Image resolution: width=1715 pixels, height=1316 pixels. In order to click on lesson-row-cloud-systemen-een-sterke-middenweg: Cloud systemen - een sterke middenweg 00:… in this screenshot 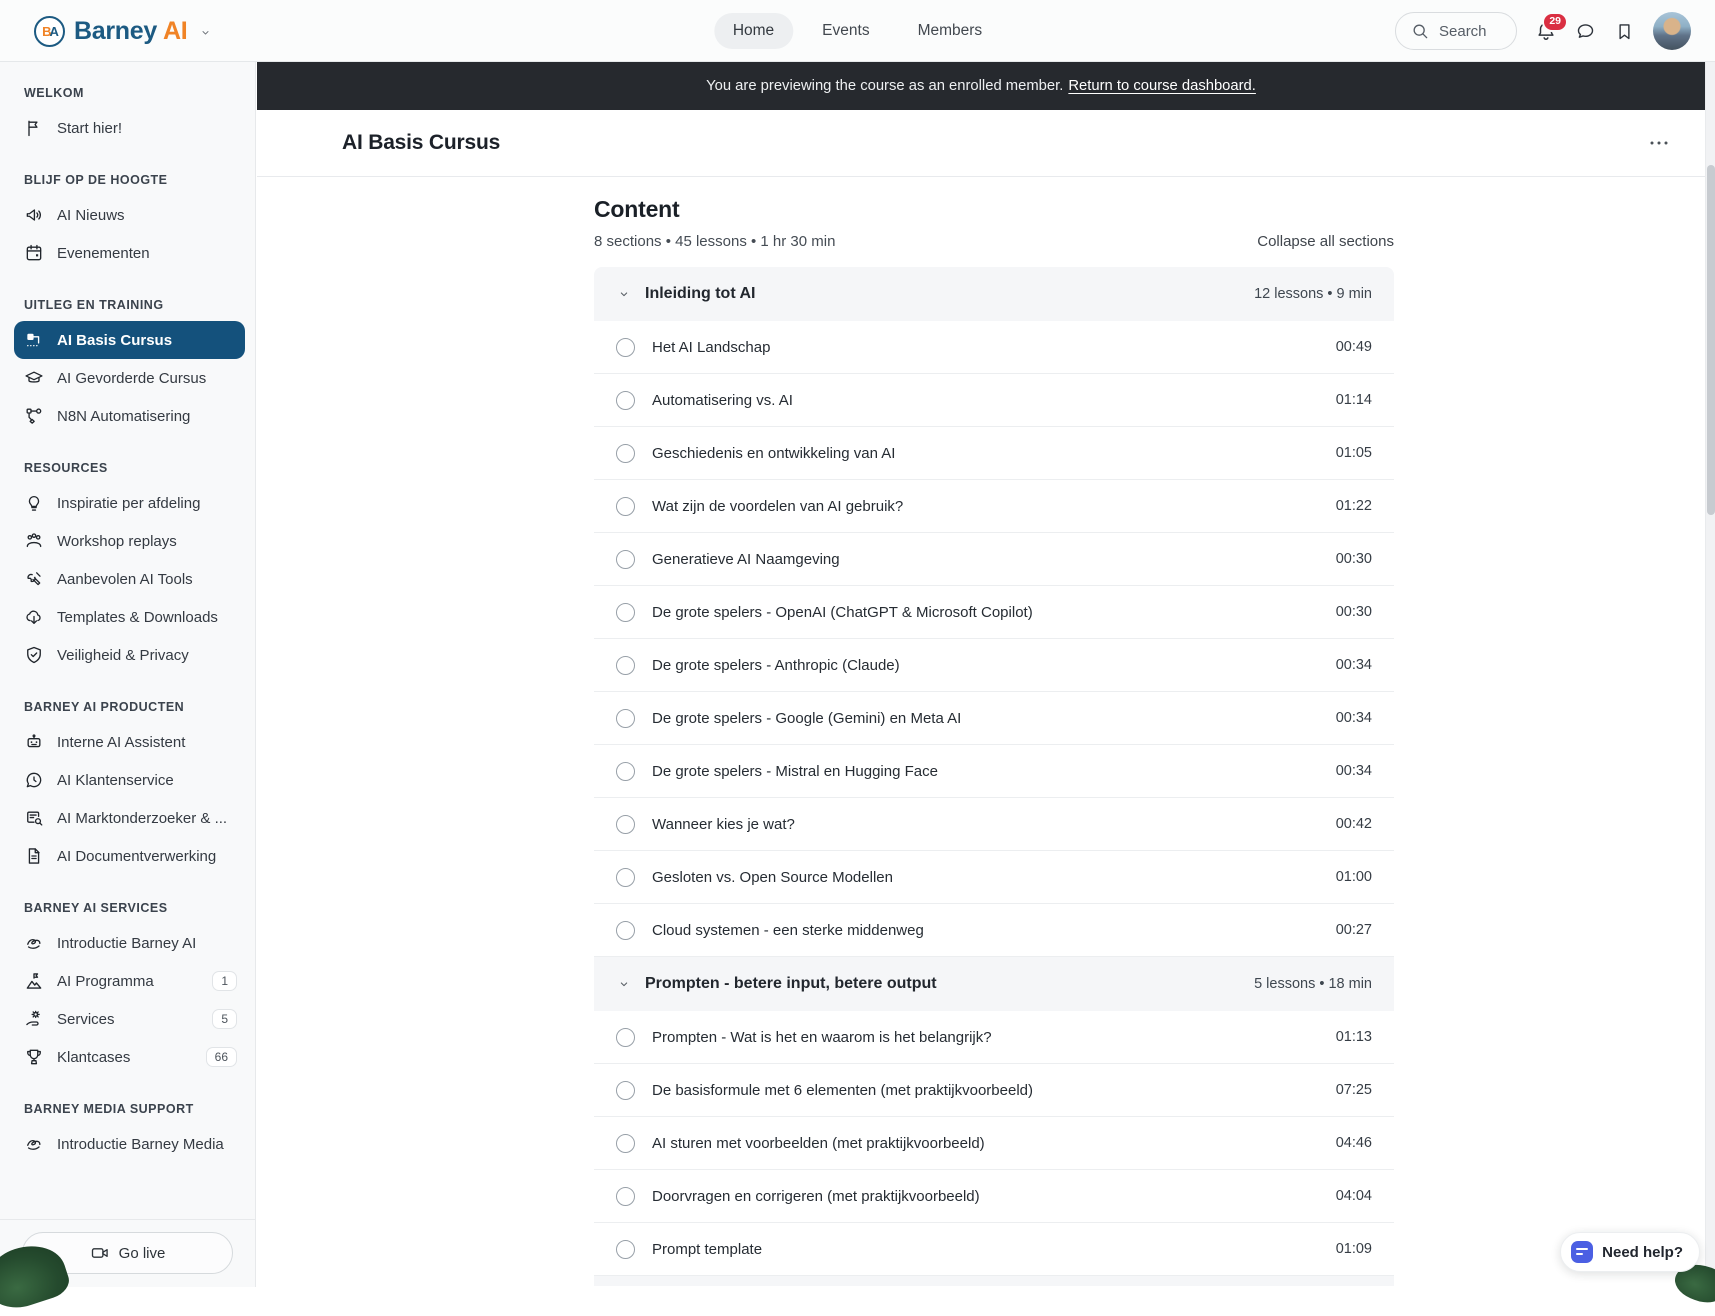, I will do `click(994, 930)`.